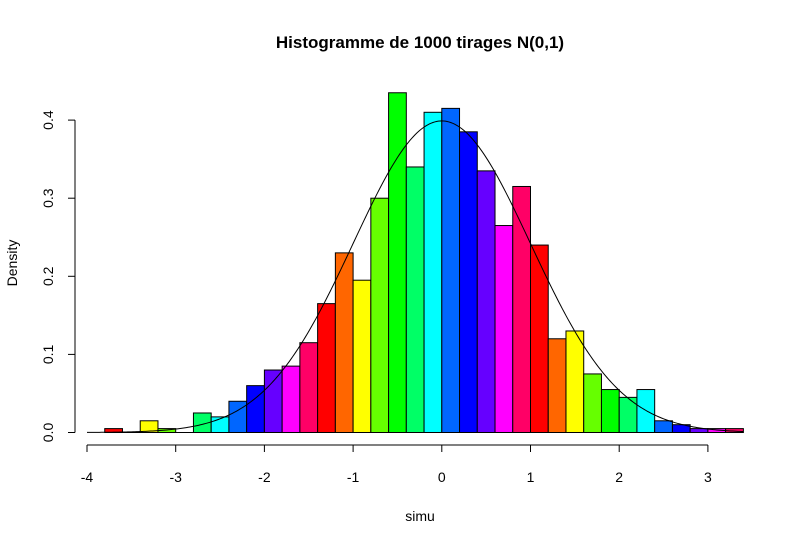 Image resolution: width=808 pixels, height=544 pixels. Describe the element at coordinates (396, 464) in the screenshot. I see `x-axis: -4 -3 -2 -1 0 1 2 3` at that location.